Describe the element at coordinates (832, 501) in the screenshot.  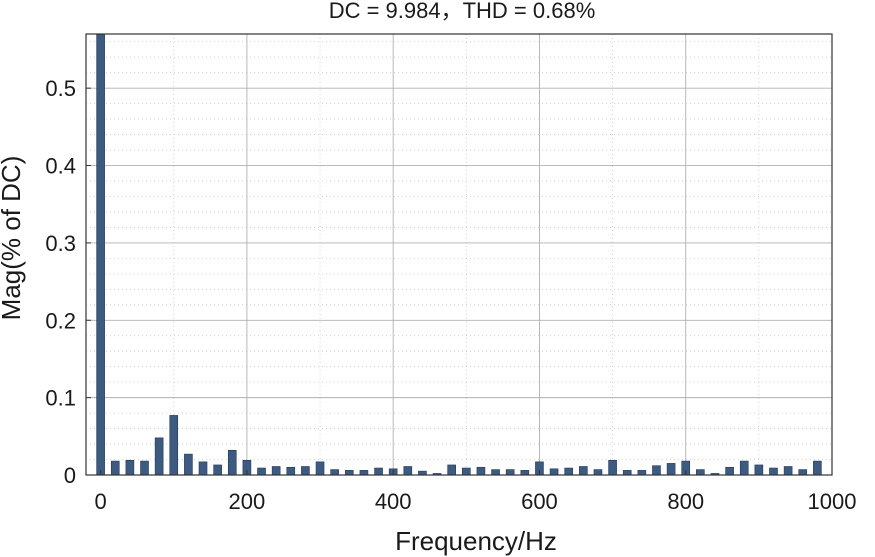
I see `x-tick-label: 1000` at that location.